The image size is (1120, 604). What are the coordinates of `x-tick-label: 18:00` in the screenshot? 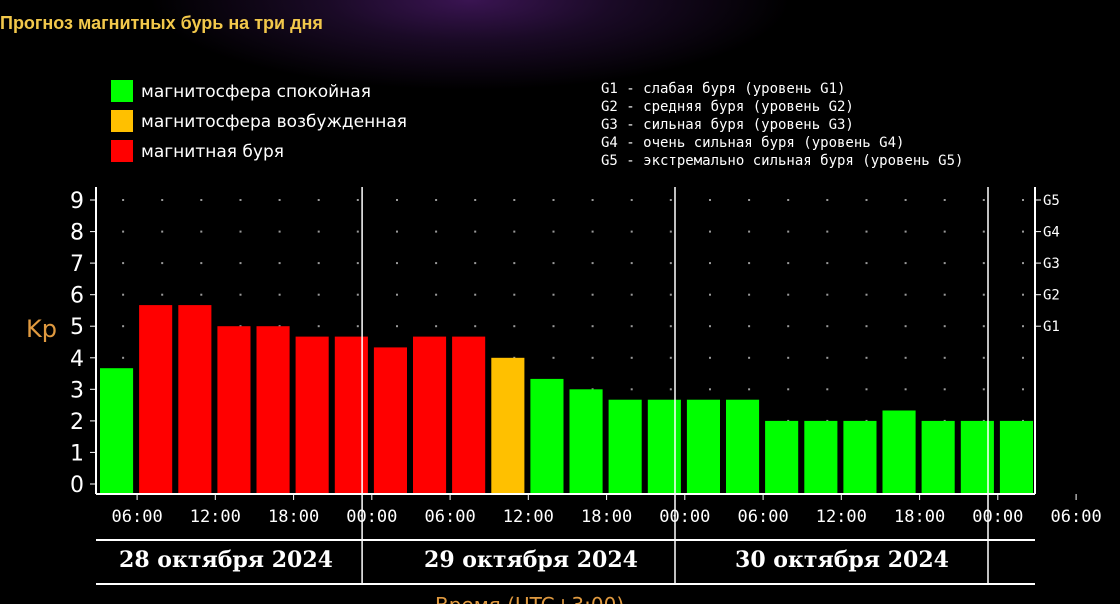 It's located at (606, 517).